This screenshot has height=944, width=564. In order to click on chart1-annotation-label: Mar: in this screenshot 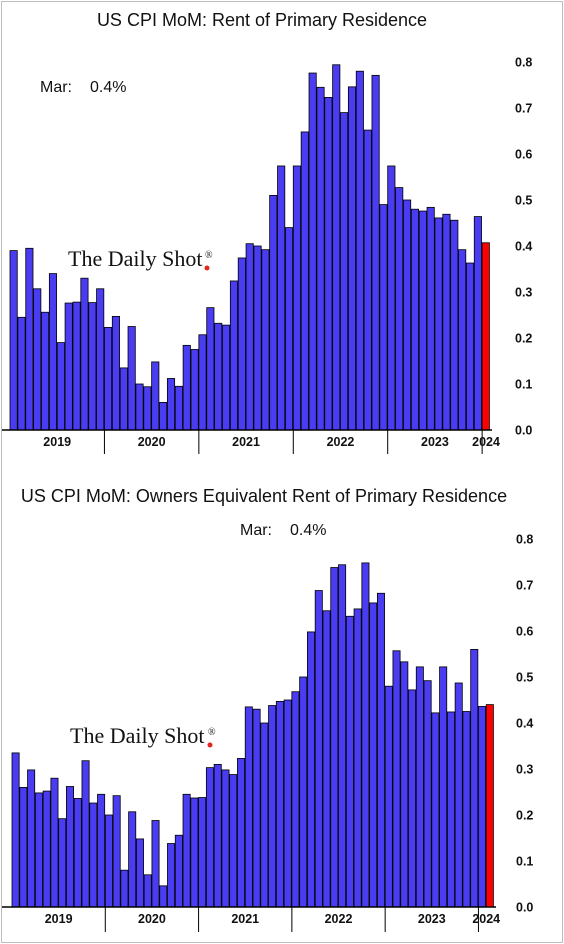, I will do `click(56, 87)`.